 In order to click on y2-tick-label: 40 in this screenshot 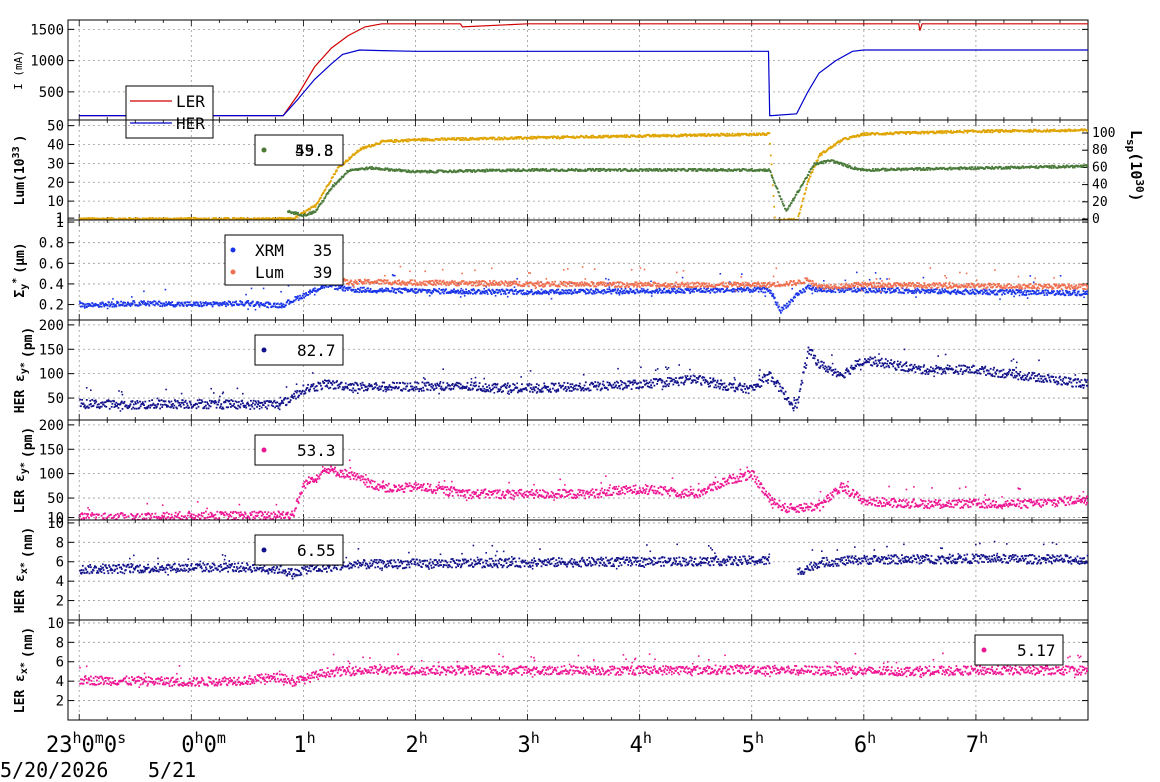, I will do `click(1100, 185)`.